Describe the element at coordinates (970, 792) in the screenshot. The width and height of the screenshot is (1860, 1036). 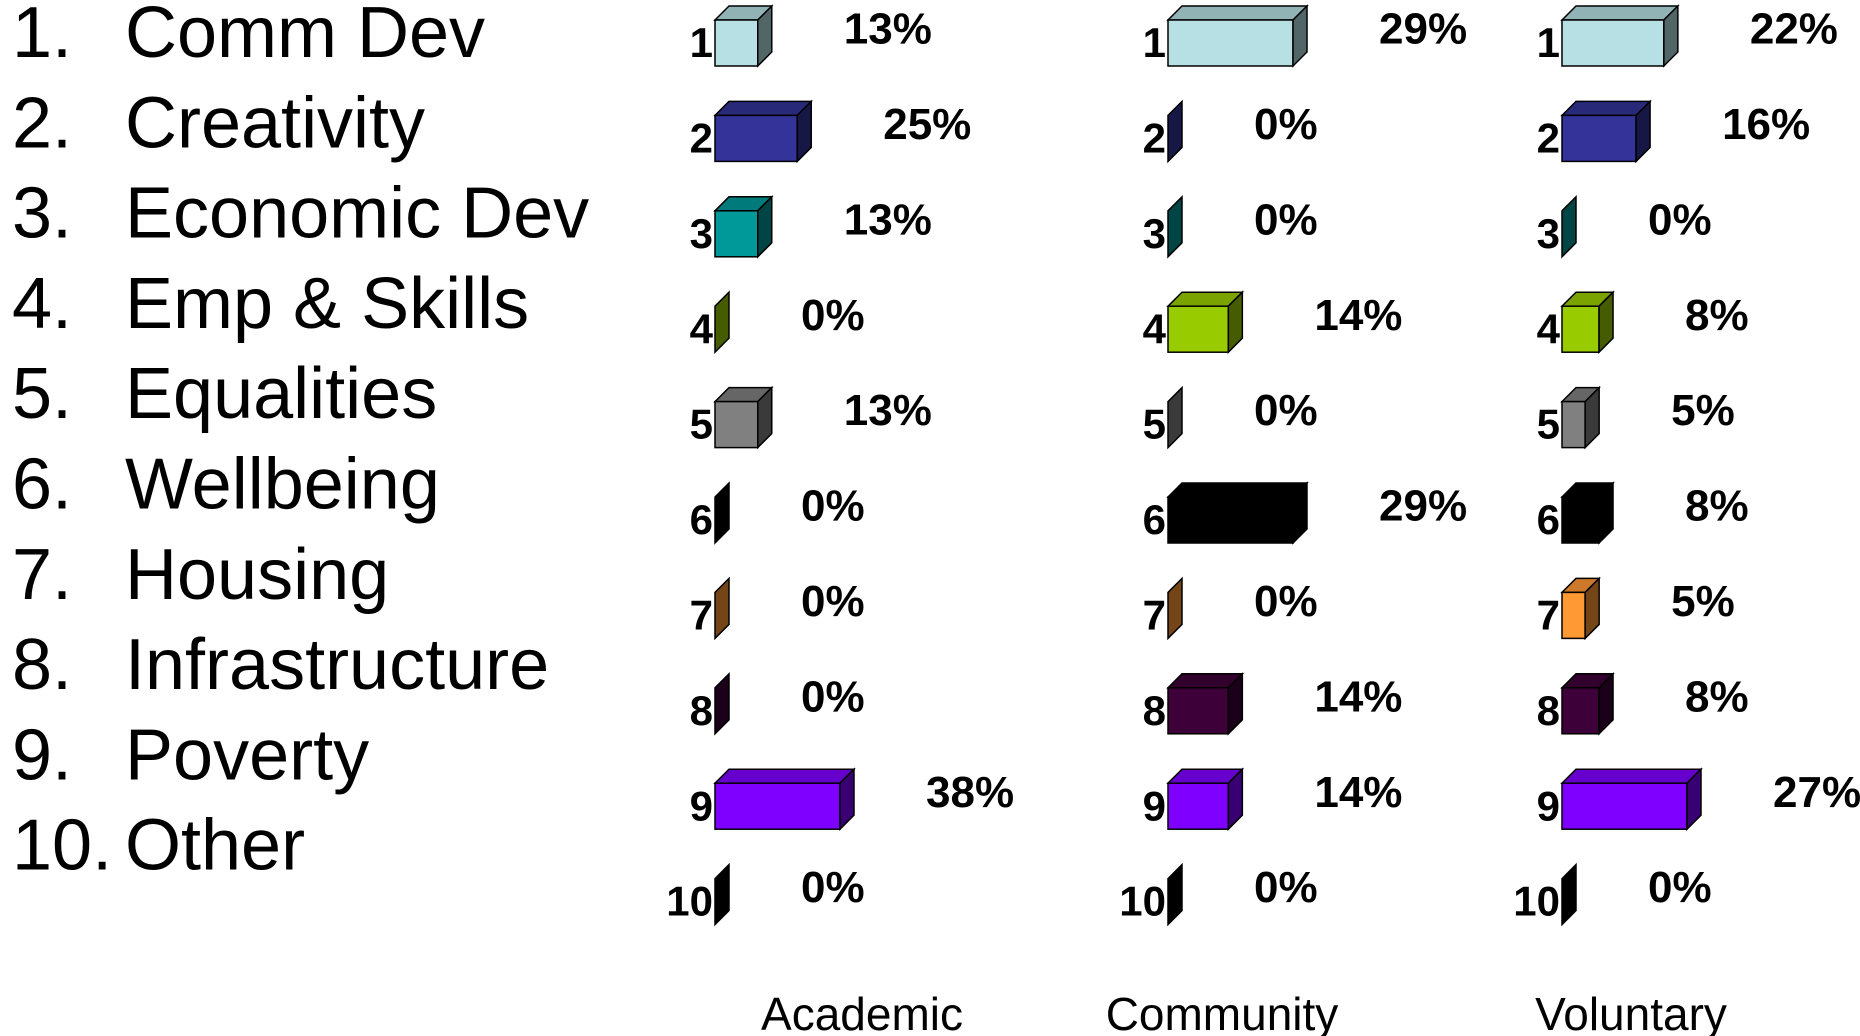
I see `value-label: 38%` at that location.